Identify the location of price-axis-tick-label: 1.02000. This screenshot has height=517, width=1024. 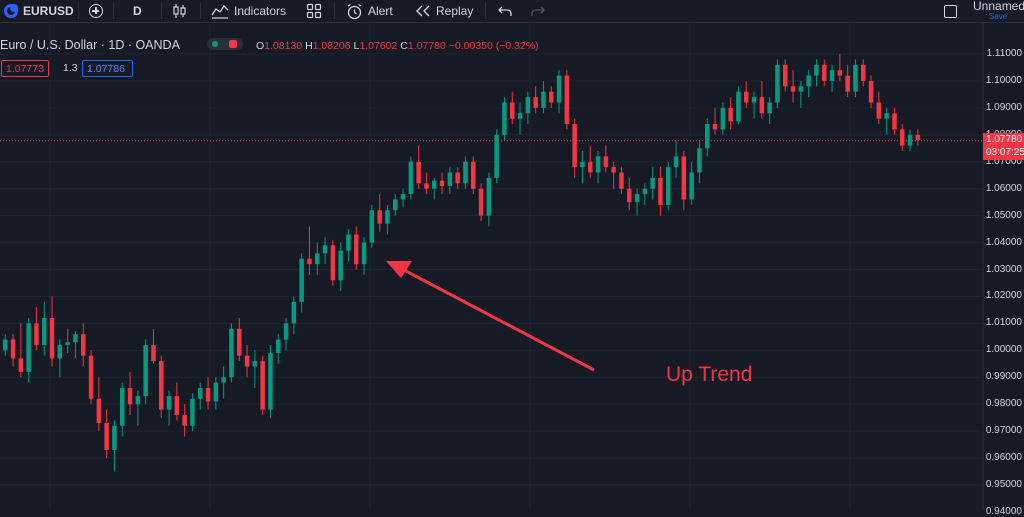
(1003, 296).